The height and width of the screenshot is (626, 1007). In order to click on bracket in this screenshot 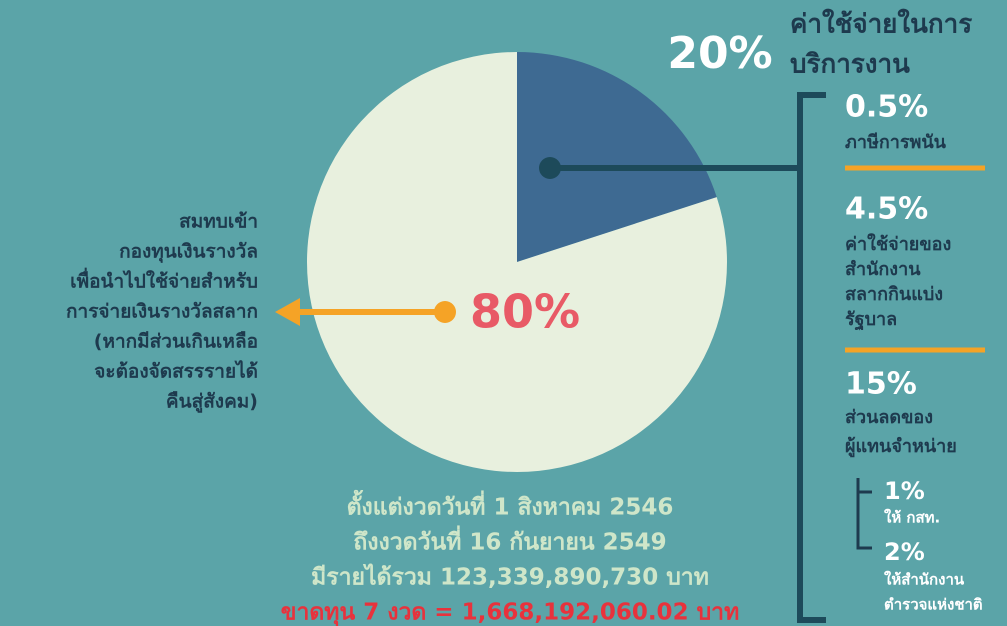, I will do `click(811, 357)`.